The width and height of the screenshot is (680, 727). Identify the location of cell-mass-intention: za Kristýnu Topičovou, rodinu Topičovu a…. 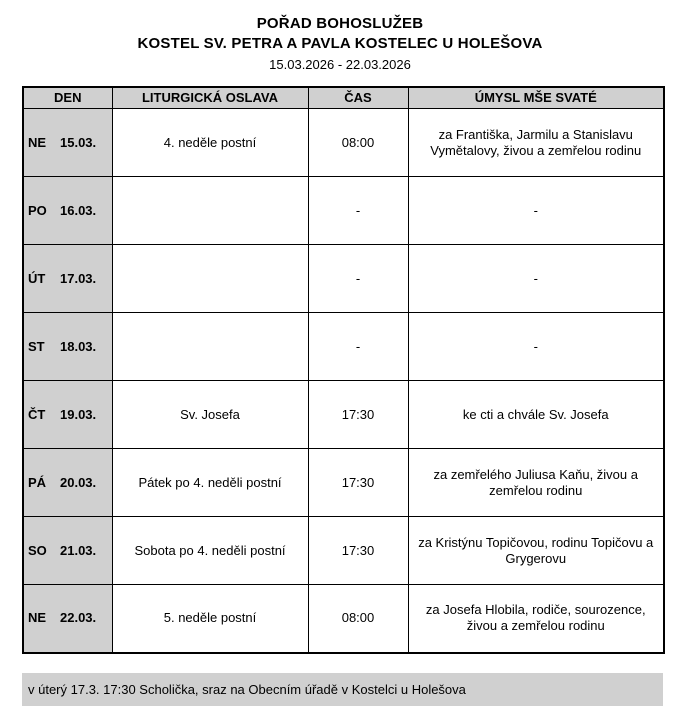
(536, 550).